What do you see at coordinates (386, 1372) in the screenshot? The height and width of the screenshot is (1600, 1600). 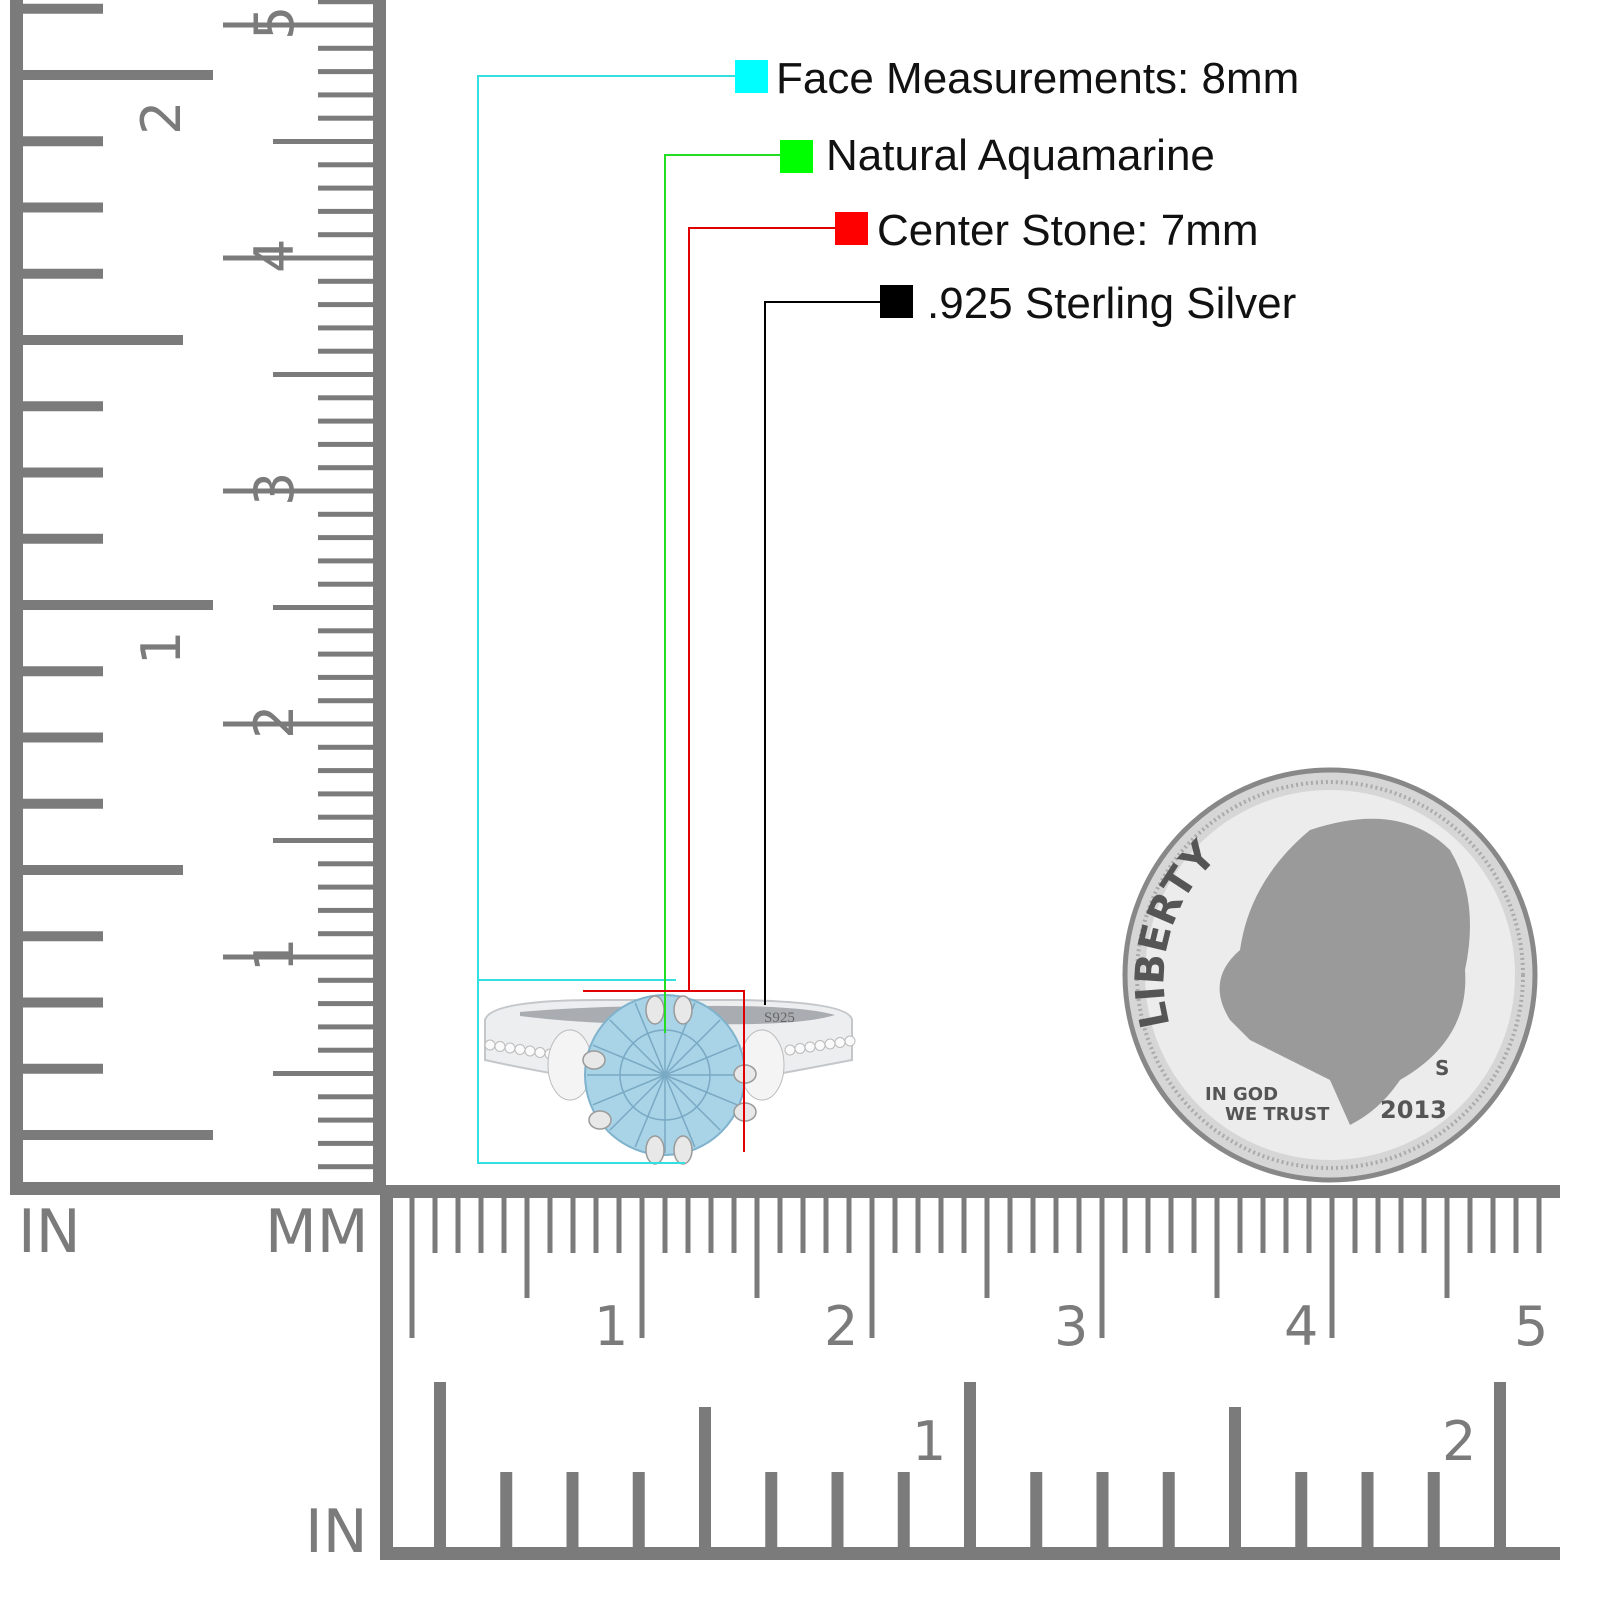 I see `bottom-ruler-left-edge` at bounding box center [386, 1372].